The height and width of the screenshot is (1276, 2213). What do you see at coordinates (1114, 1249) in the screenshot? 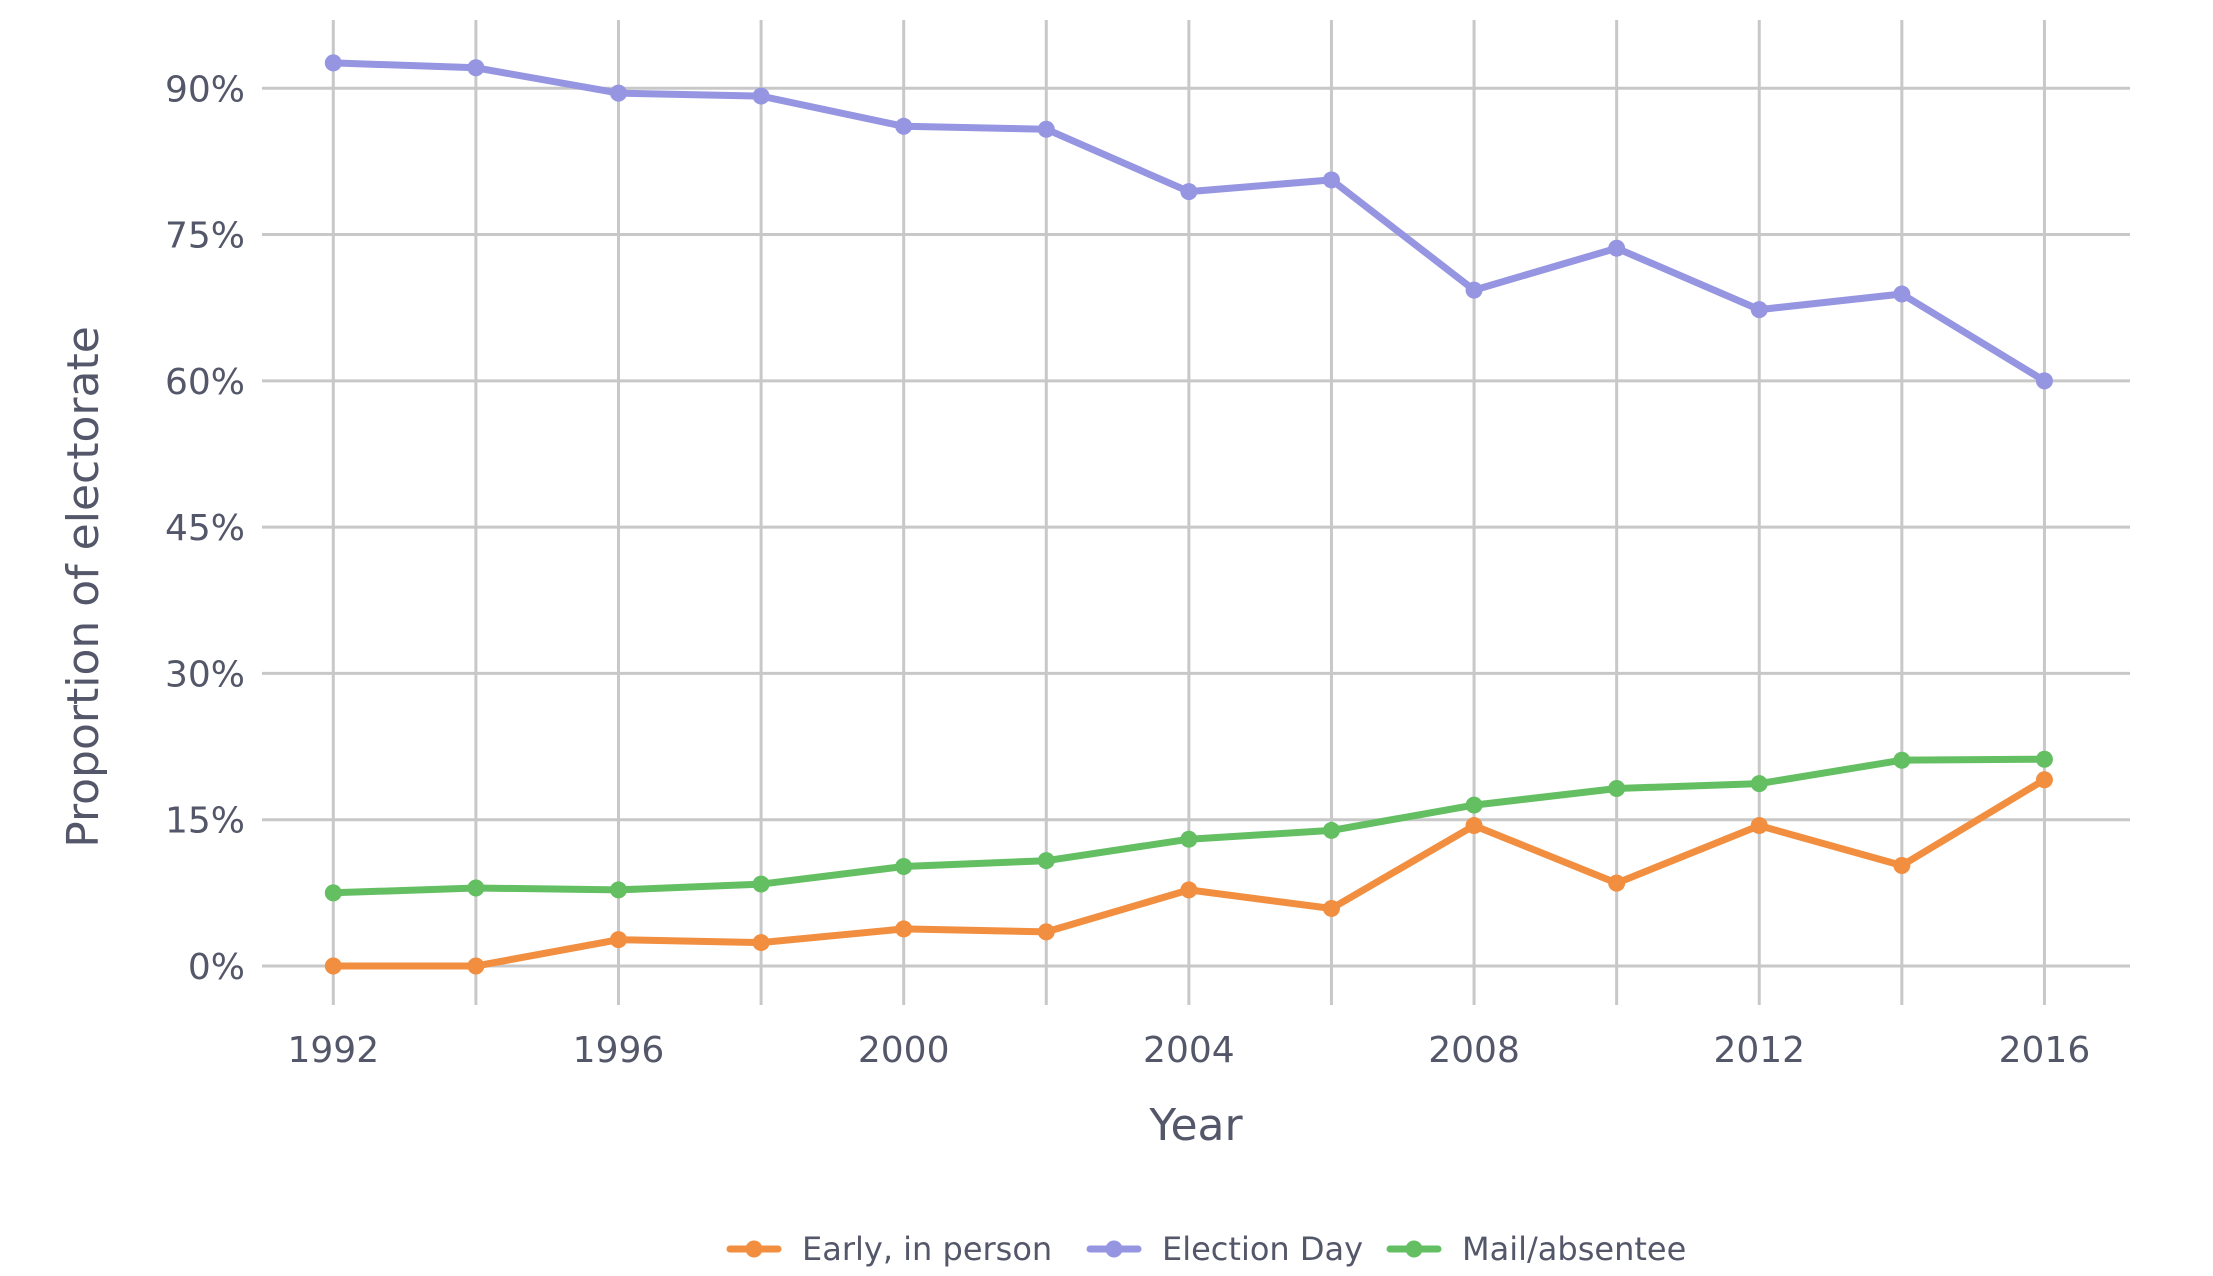
I see `legend-key-point-election-day` at bounding box center [1114, 1249].